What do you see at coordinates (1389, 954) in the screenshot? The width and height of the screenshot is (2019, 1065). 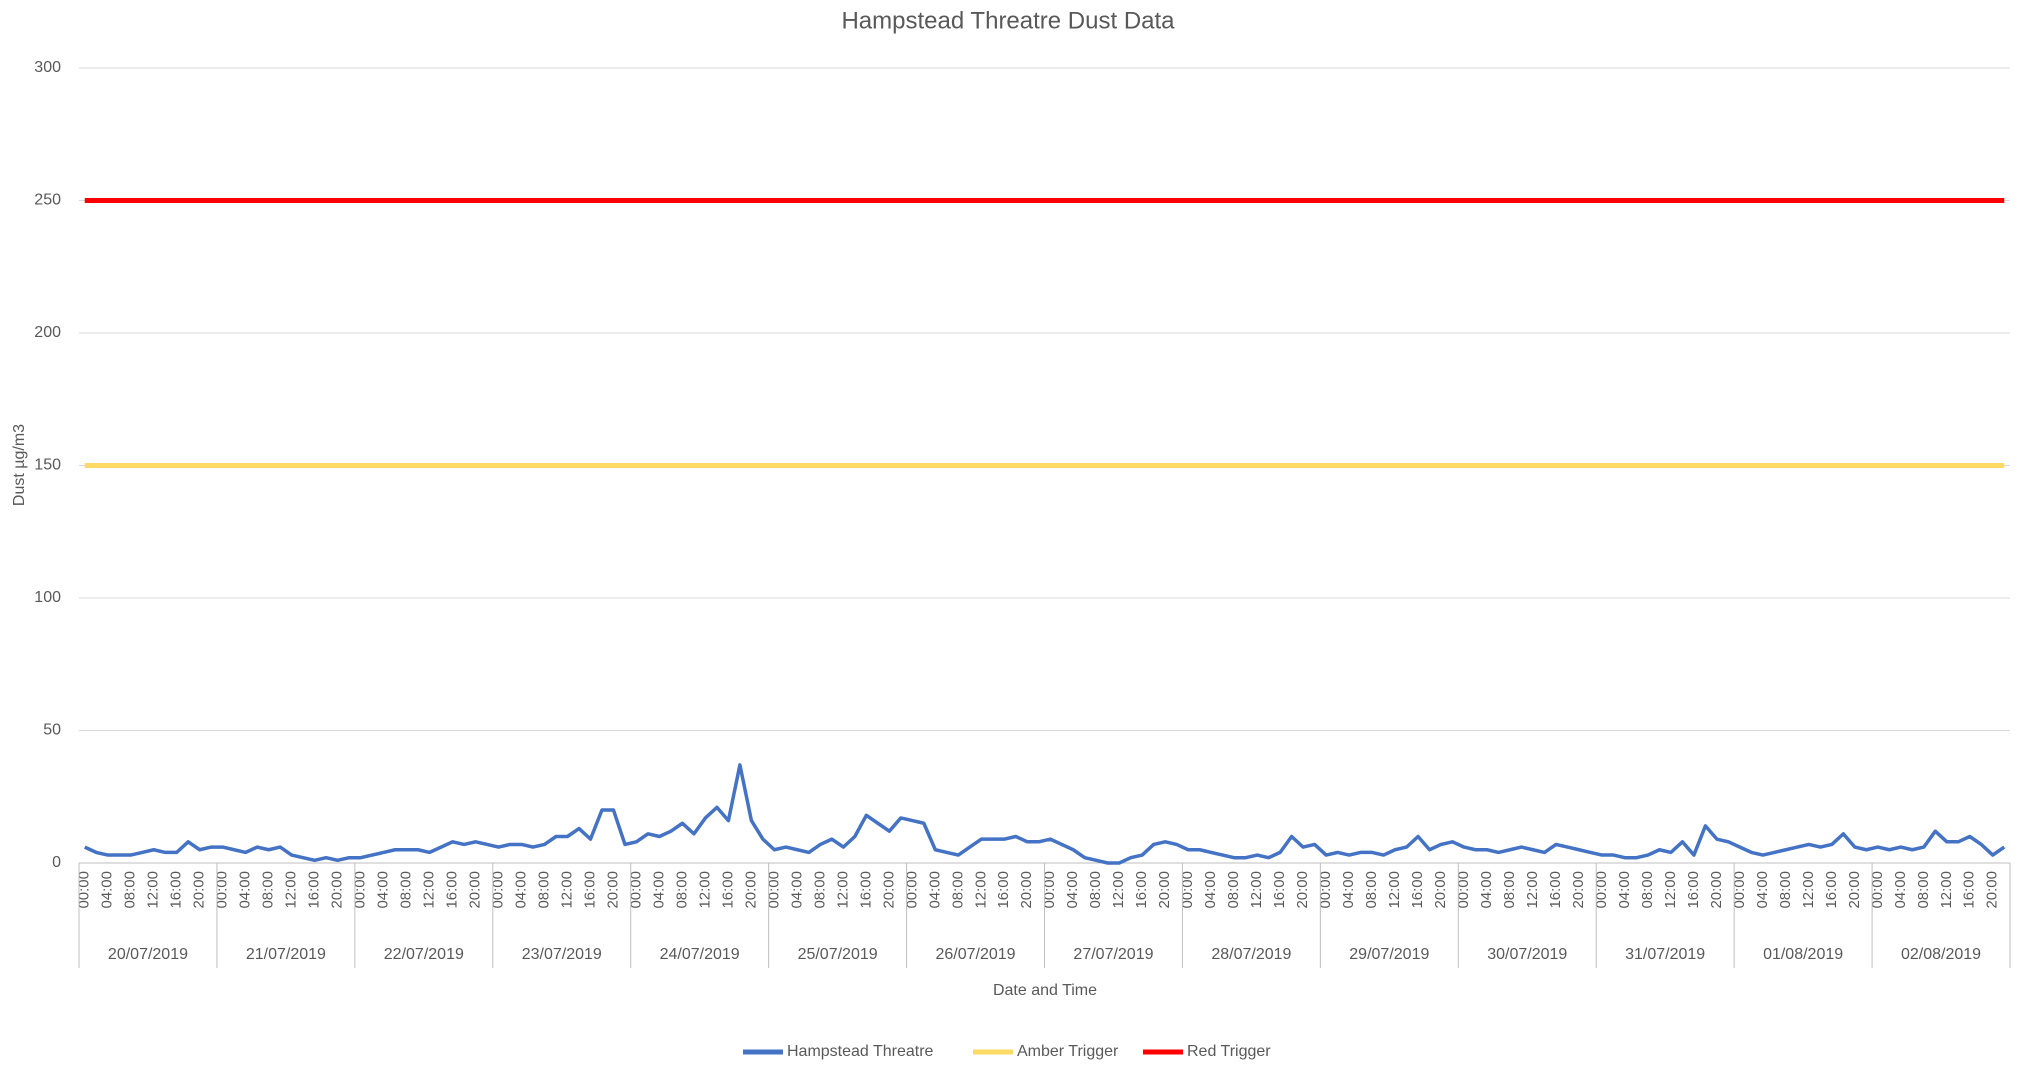 I see `date-label: 29/07/2019` at bounding box center [1389, 954].